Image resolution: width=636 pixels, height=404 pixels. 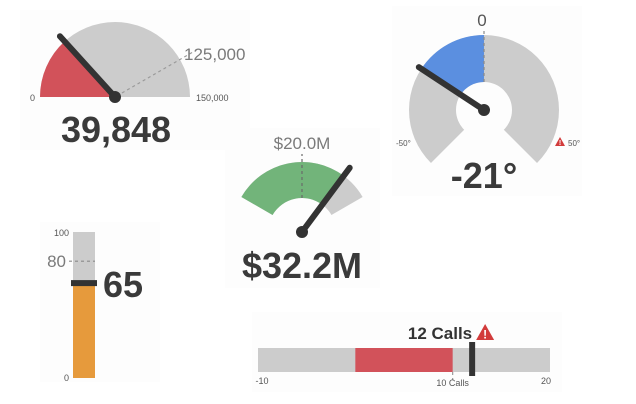 I want to click on bullet-vertical-panel: 100 0 80 65, so click(x=100, y=302).